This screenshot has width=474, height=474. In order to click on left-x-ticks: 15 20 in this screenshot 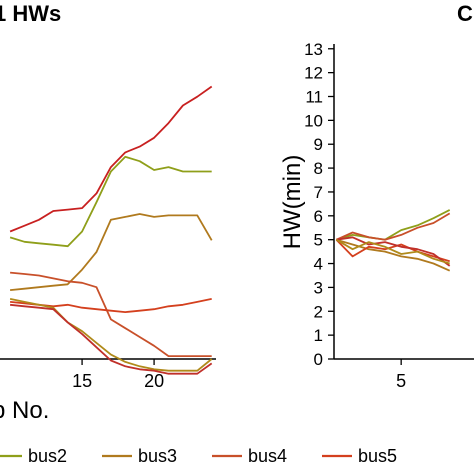, I will do `click(118, 375)`.